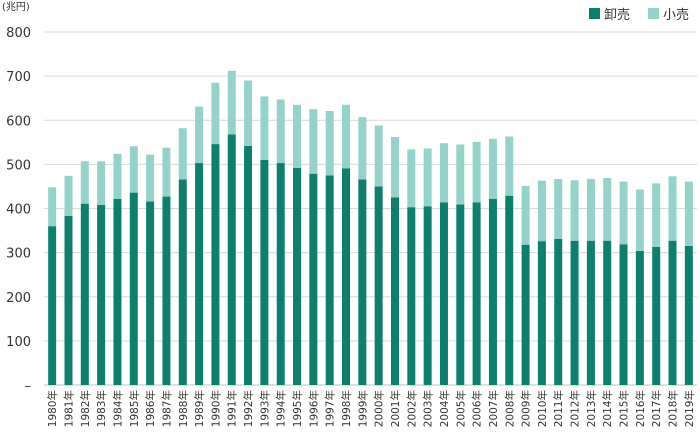 This screenshot has width=700, height=434. I want to click on x-tick-label: 1987年, so click(166, 408).